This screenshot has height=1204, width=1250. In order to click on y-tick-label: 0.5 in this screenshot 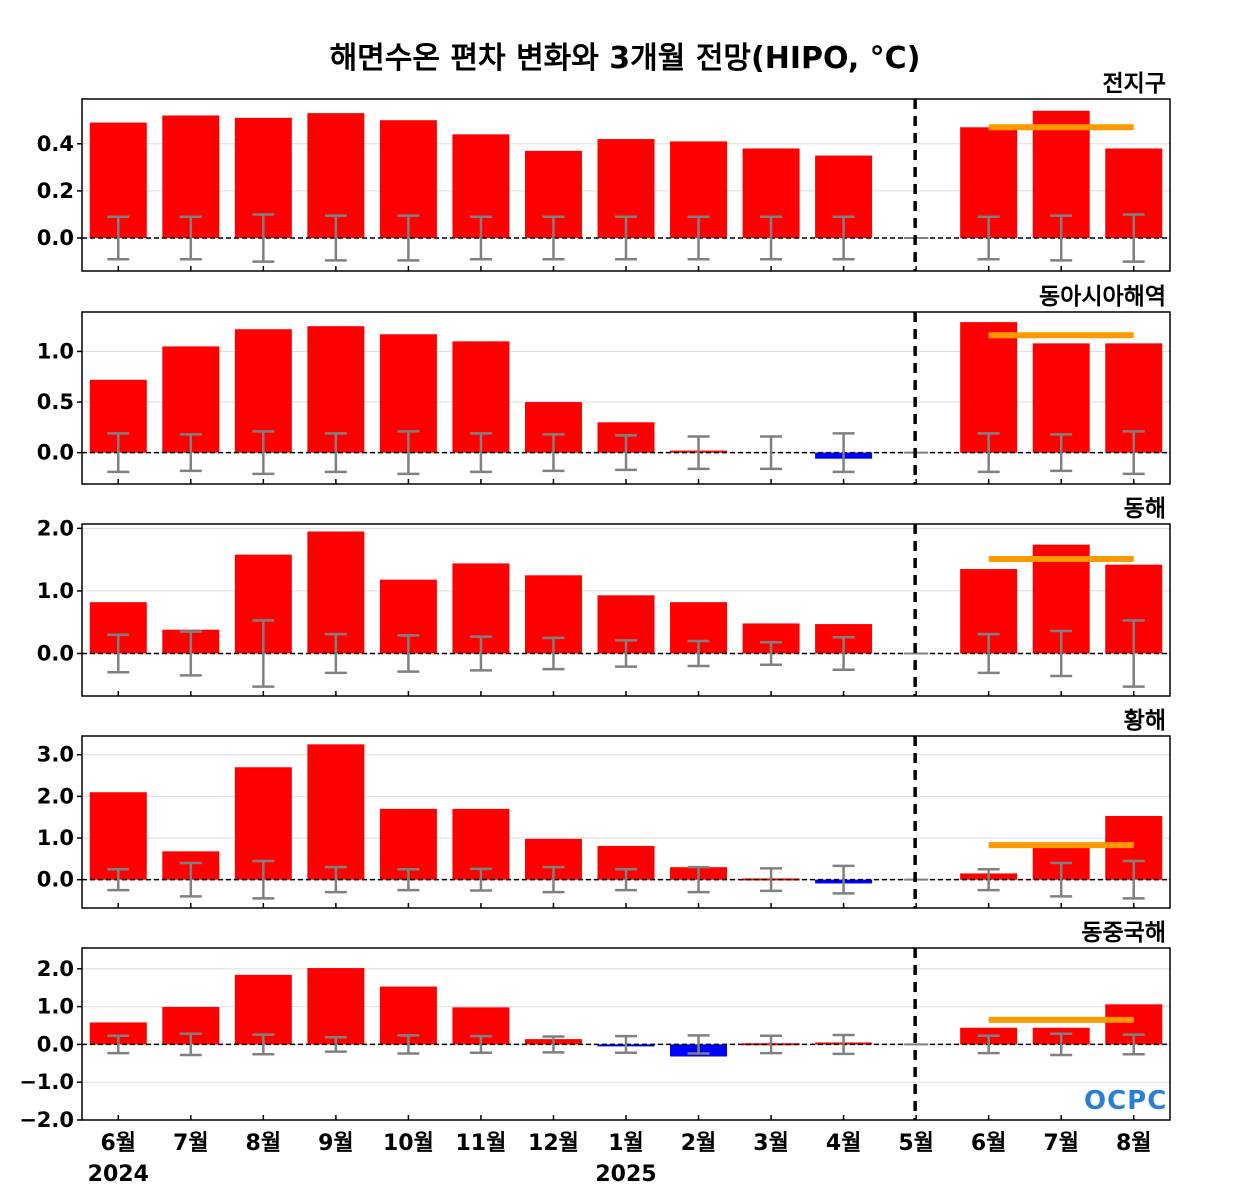, I will do `click(55, 402)`.